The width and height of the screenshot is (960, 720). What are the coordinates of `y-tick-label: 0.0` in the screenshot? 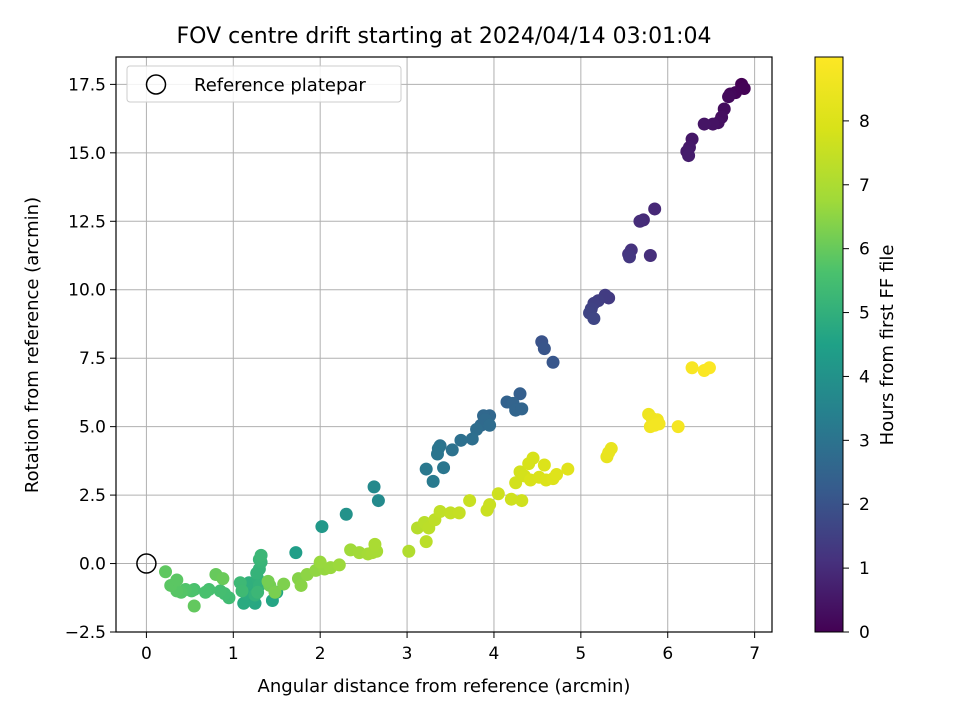 It's located at (92, 565).